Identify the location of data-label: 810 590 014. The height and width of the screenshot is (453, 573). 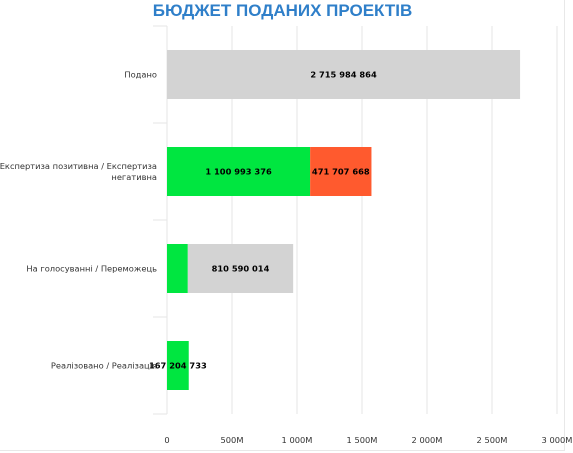
(241, 269).